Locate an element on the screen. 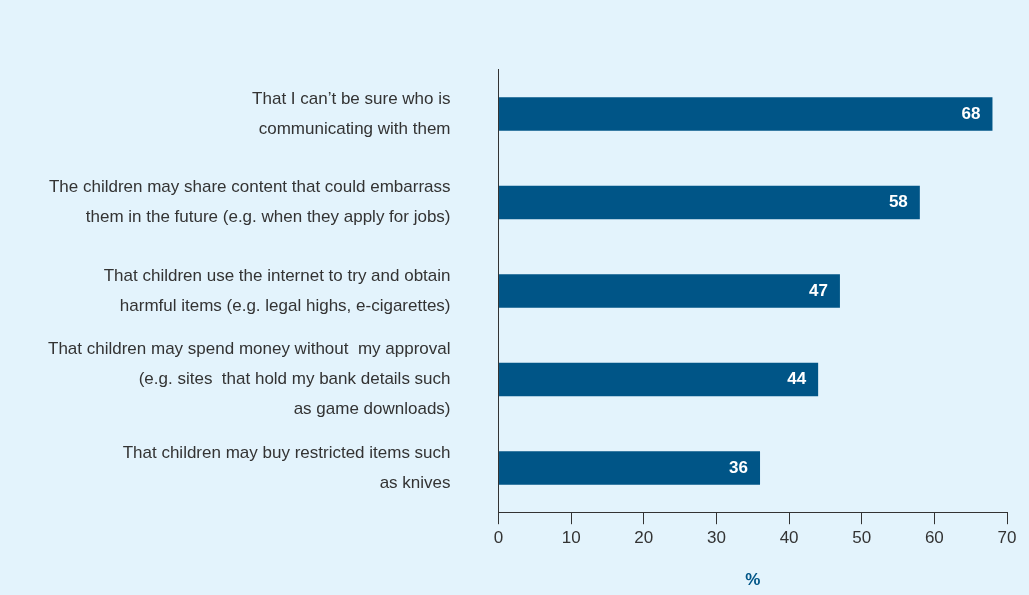 The height and width of the screenshot is (595, 1029). y-tick-label: That children use the internet to try and obtain harmful items (e.g. legal highs, e-cigarettes) is located at coordinates (277, 290).